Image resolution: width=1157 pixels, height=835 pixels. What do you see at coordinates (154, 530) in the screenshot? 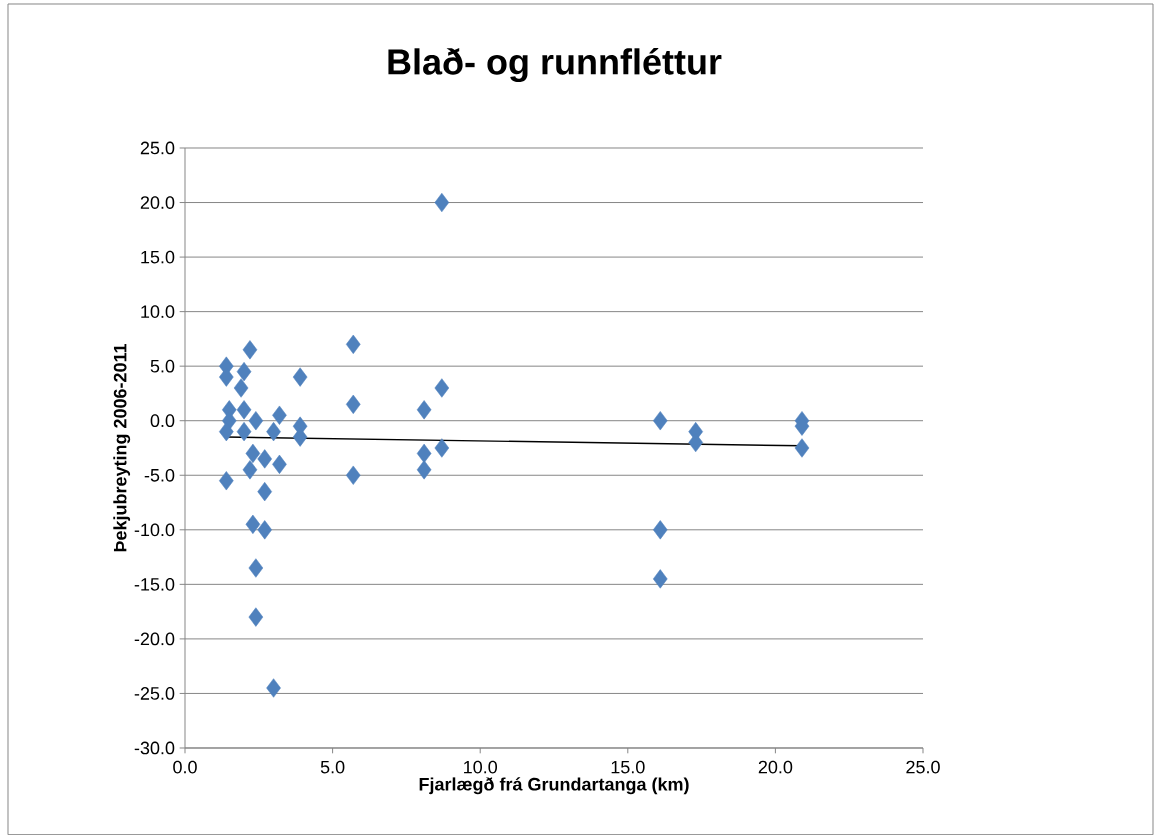
I see `y-tick-label: -10.0` at bounding box center [154, 530].